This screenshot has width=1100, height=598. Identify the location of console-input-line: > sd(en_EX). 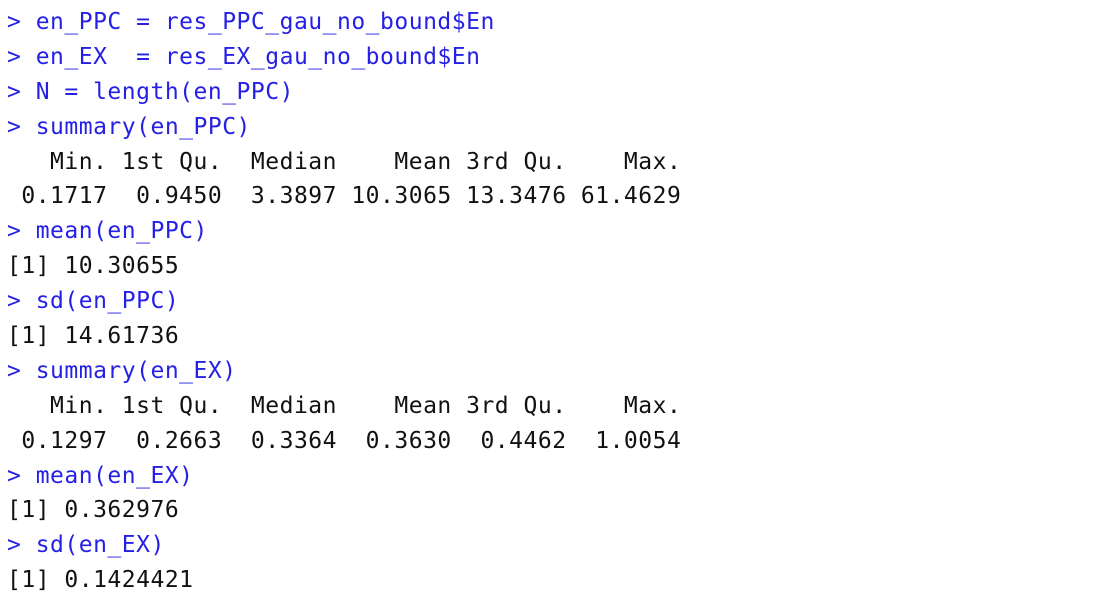
(86, 545).